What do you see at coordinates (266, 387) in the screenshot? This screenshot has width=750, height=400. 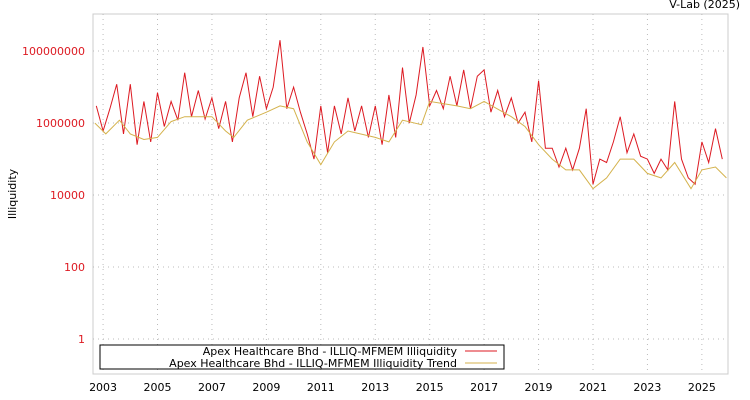 I see `x-tick-label: 2009` at bounding box center [266, 387].